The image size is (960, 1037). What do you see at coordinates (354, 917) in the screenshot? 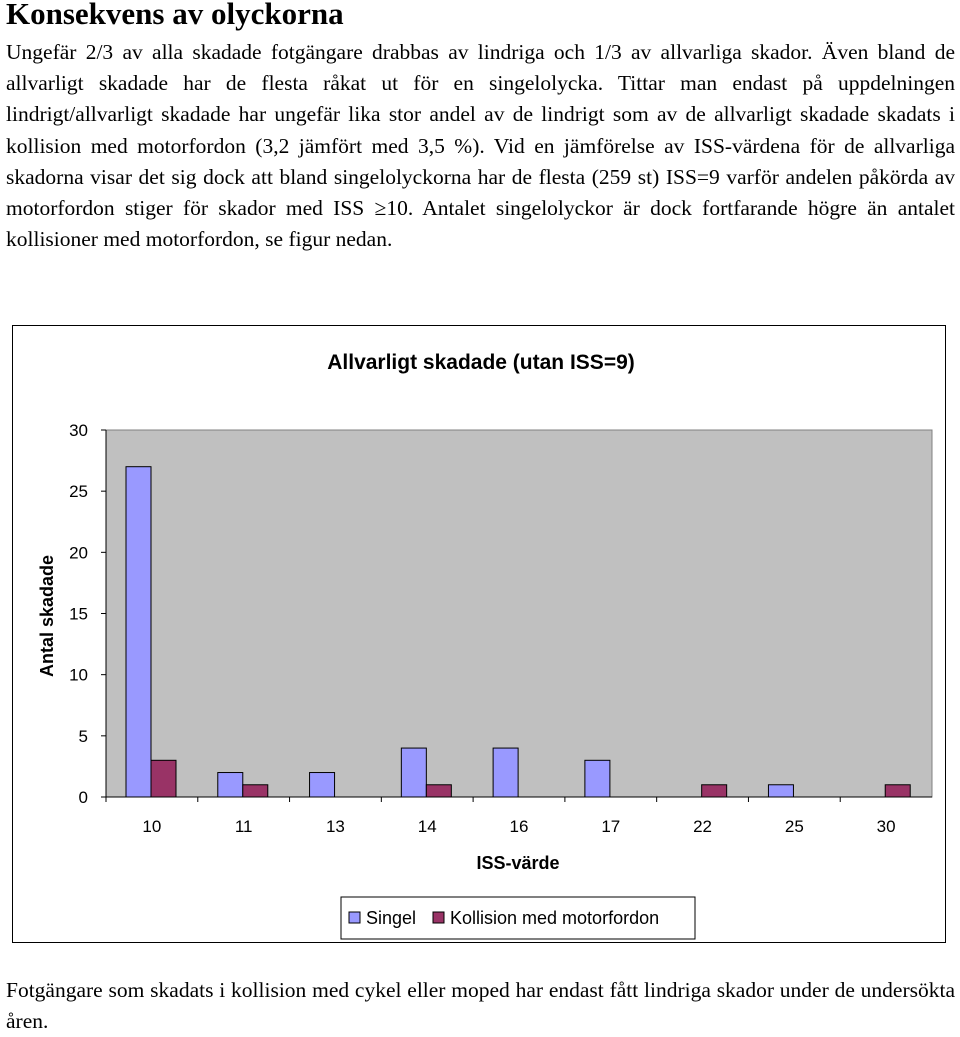
I see `legend-swatch-singel` at bounding box center [354, 917].